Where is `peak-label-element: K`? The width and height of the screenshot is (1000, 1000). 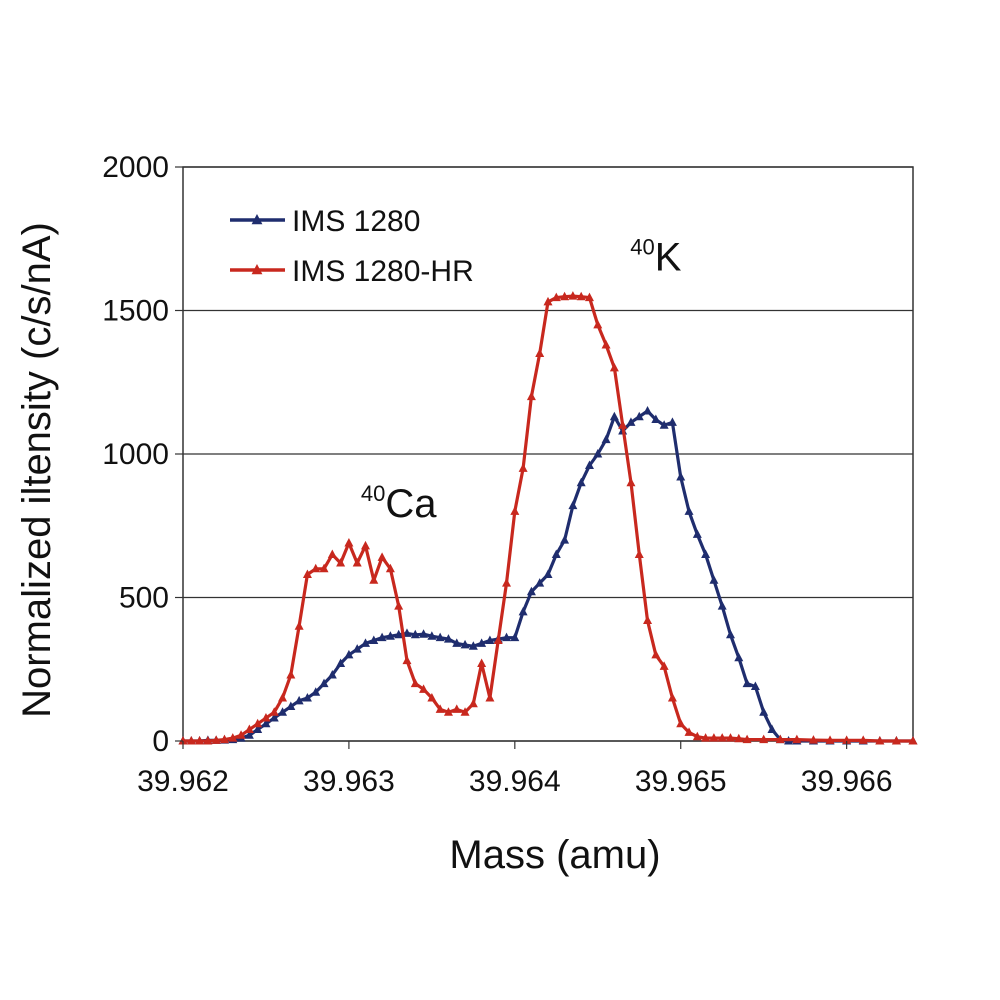
peak-label-element: K is located at coordinates (668, 257).